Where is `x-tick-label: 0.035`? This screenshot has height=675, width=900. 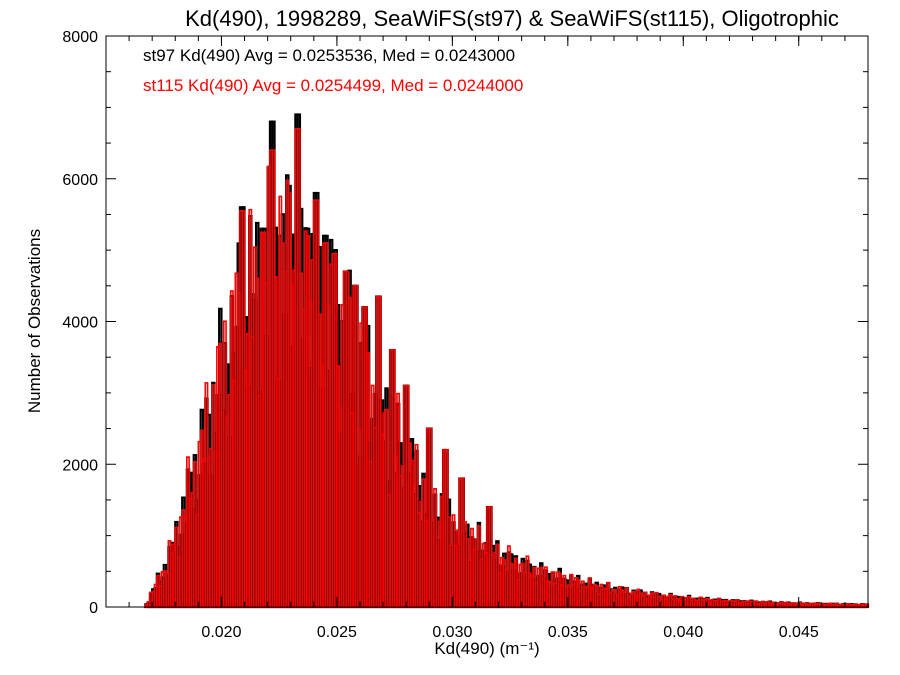 x-tick-label: 0.035 is located at coordinates (568, 632).